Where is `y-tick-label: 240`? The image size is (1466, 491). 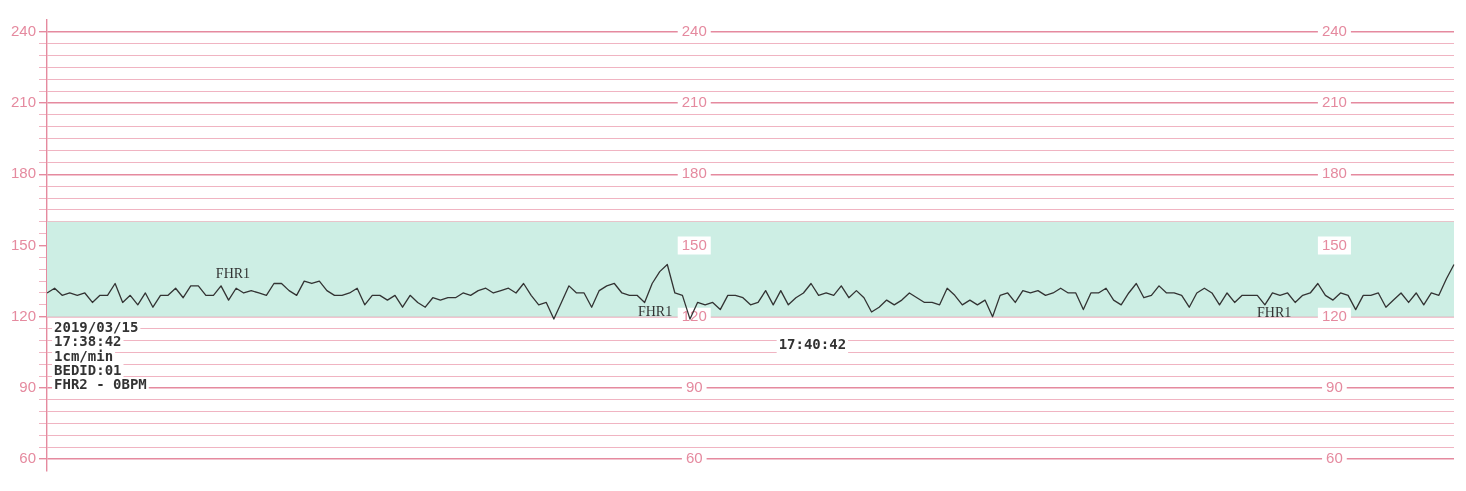 y-tick-label: 240 is located at coordinates (24, 31).